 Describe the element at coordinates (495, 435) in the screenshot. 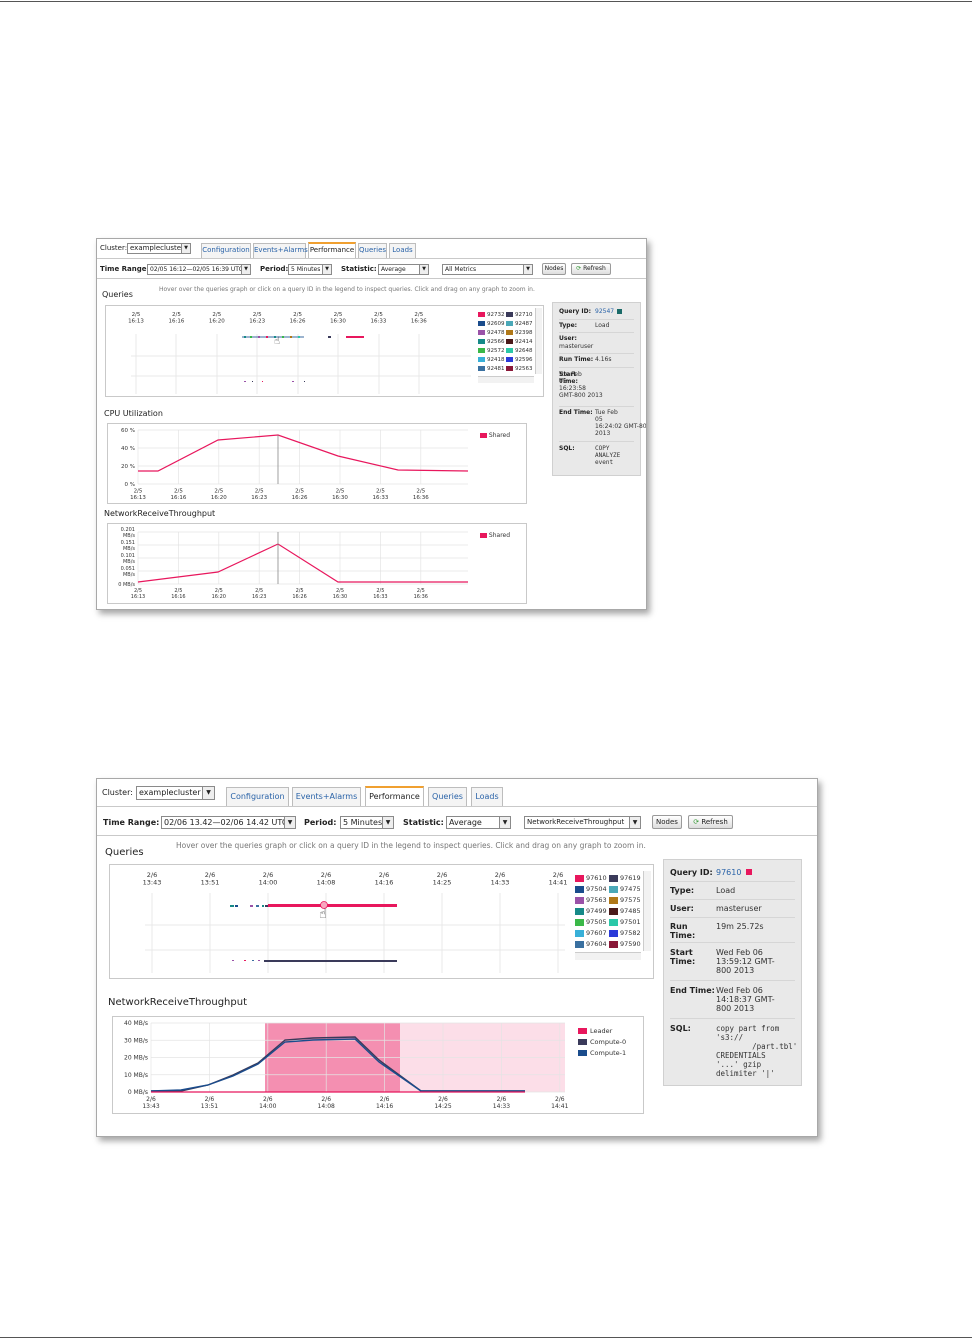

I see `cpu-legend-shared: Shared` at that location.